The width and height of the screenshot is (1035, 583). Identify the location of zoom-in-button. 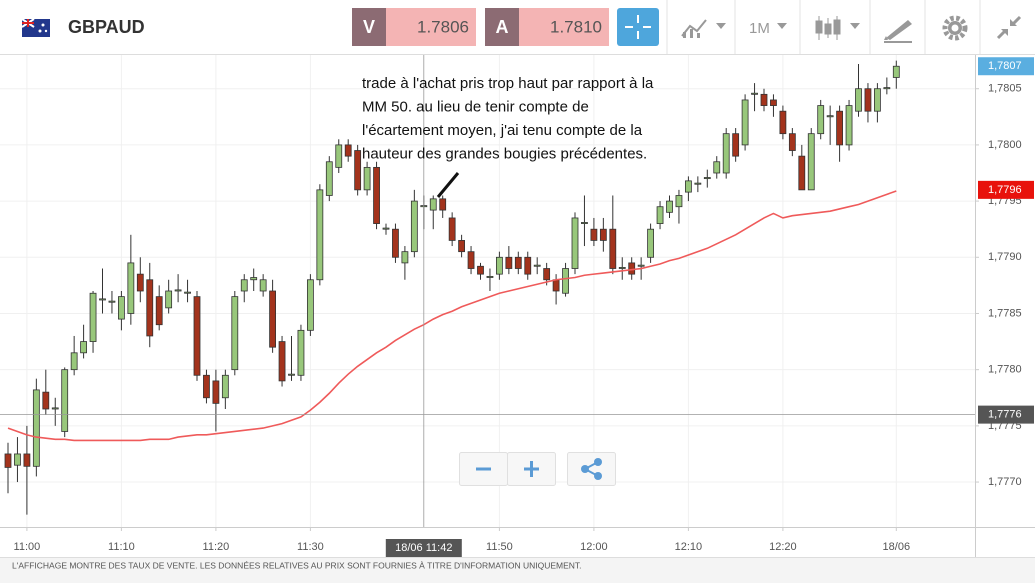
(531, 469).